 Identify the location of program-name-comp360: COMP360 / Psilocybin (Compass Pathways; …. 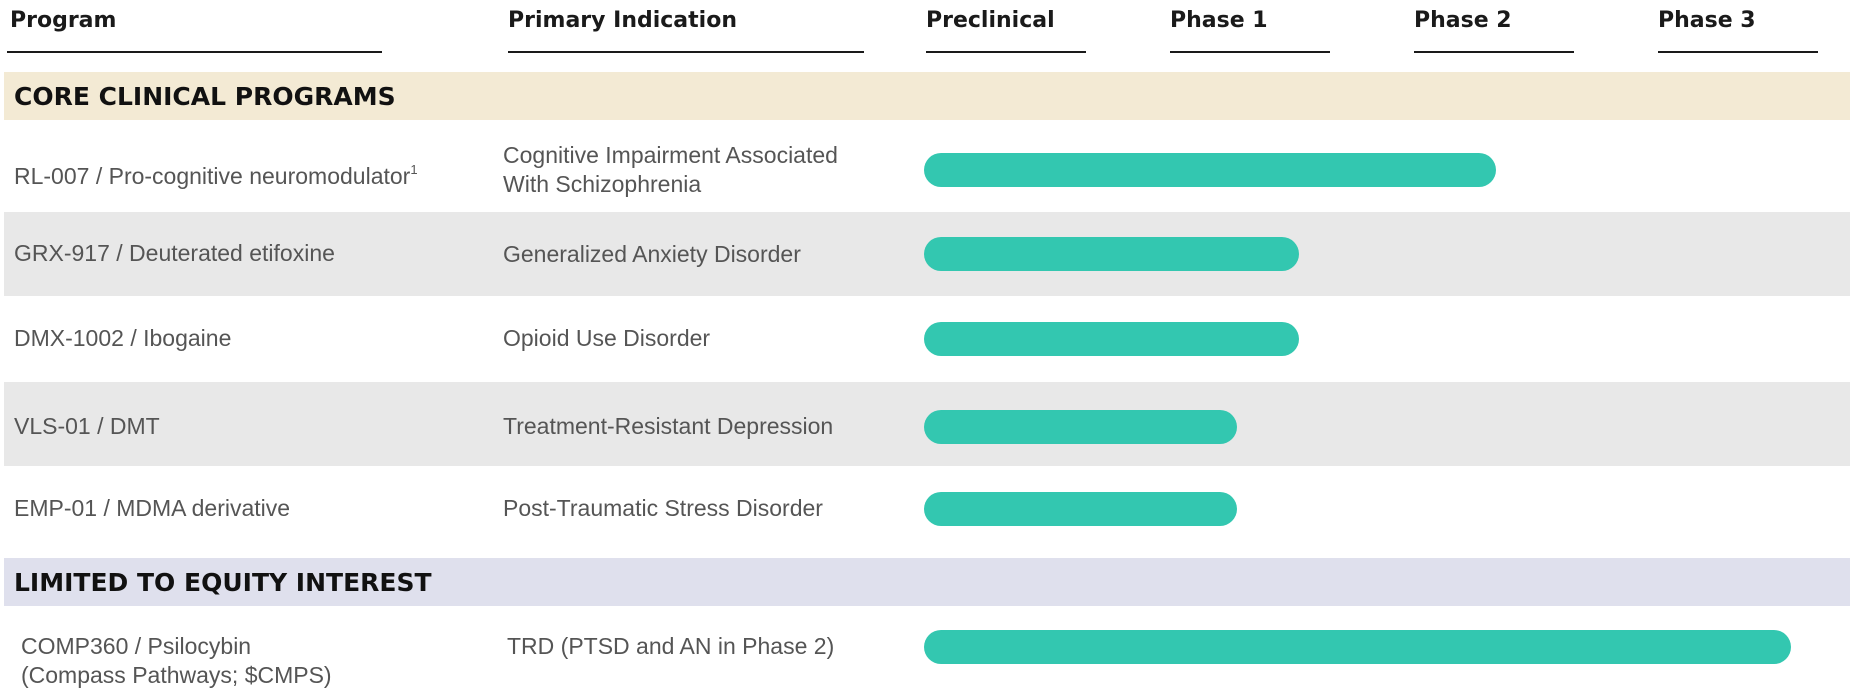
(176, 661).